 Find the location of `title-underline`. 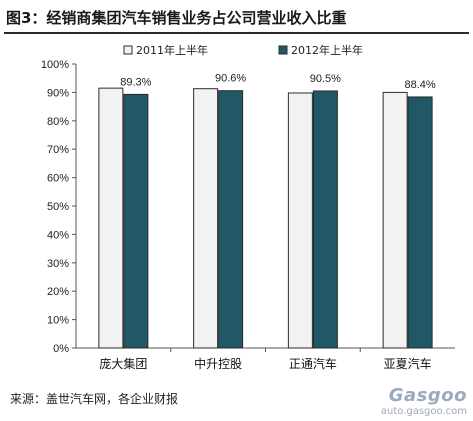

title-underline is located at coordinates (236, 33).